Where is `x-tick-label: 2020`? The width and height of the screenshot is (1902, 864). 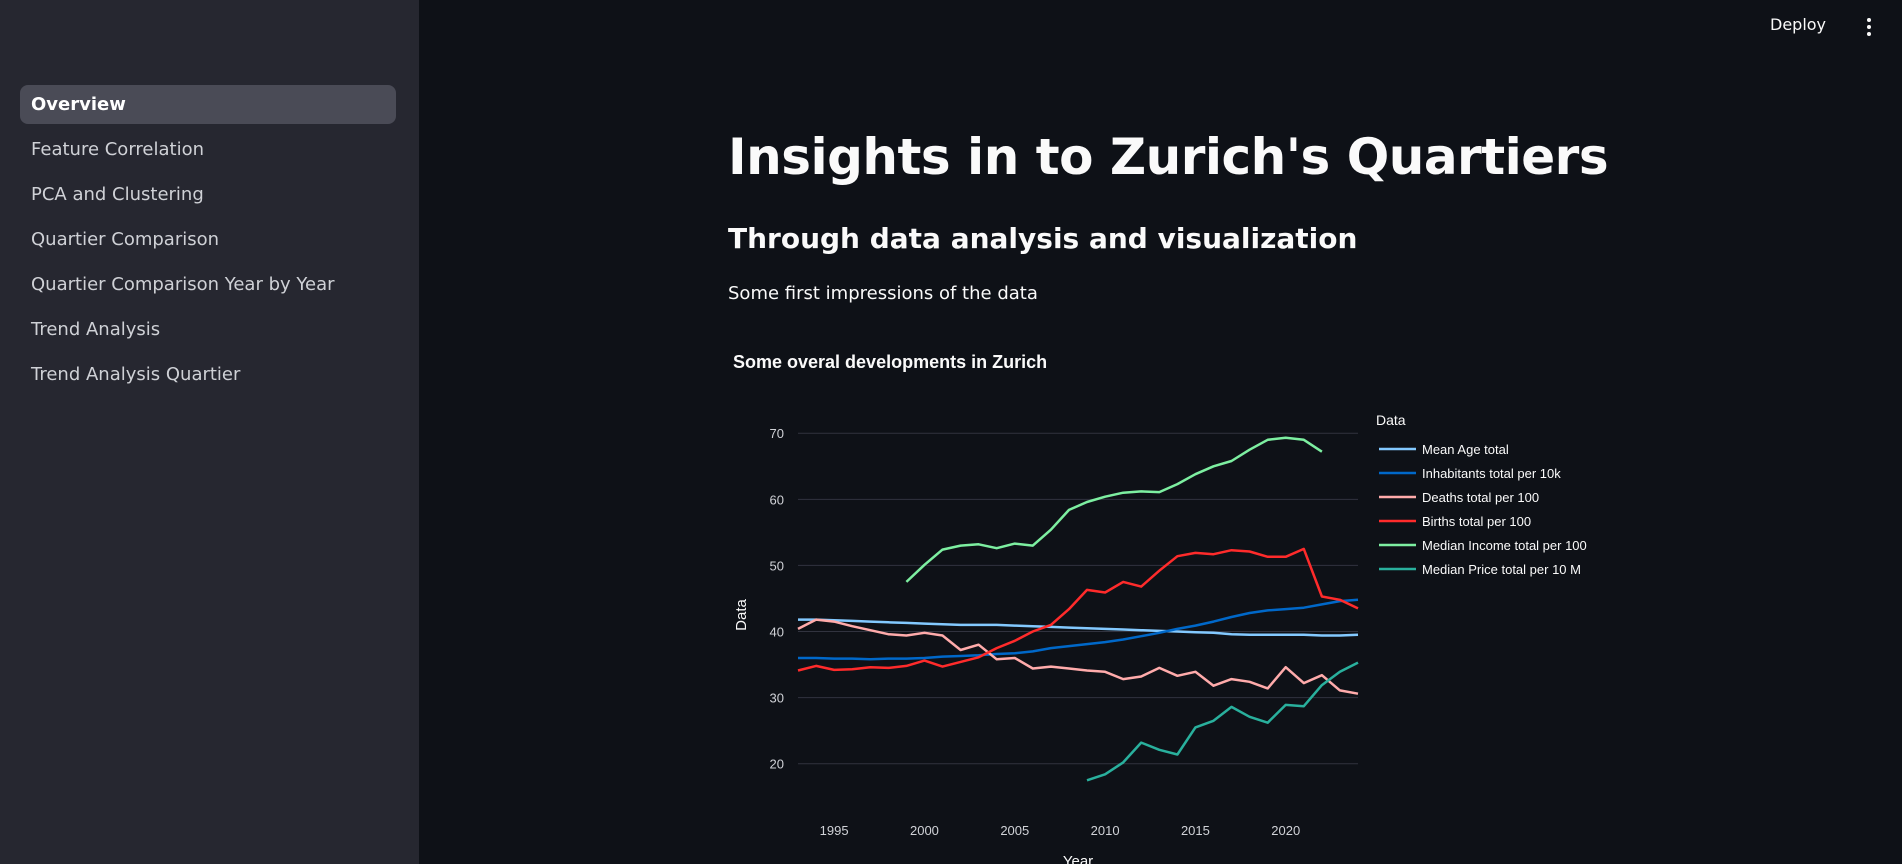
x-tick-label: 2020 is located at coordinates (1285, 830).